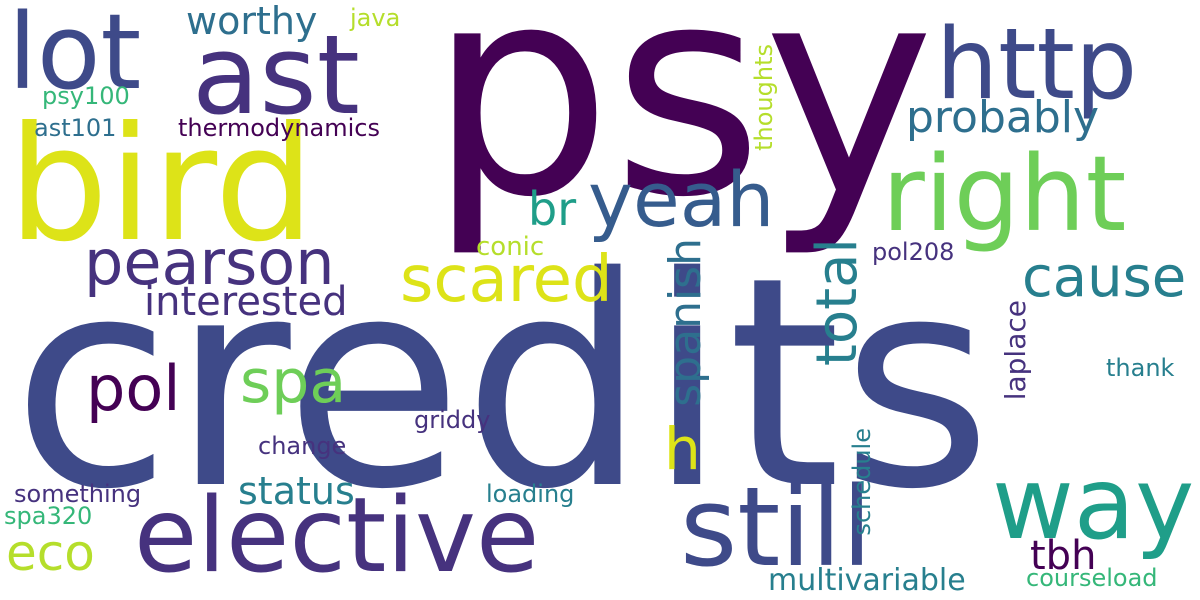 The image size is (1200, 600). I want to click on word-probably: probably, so click(1003, 117).